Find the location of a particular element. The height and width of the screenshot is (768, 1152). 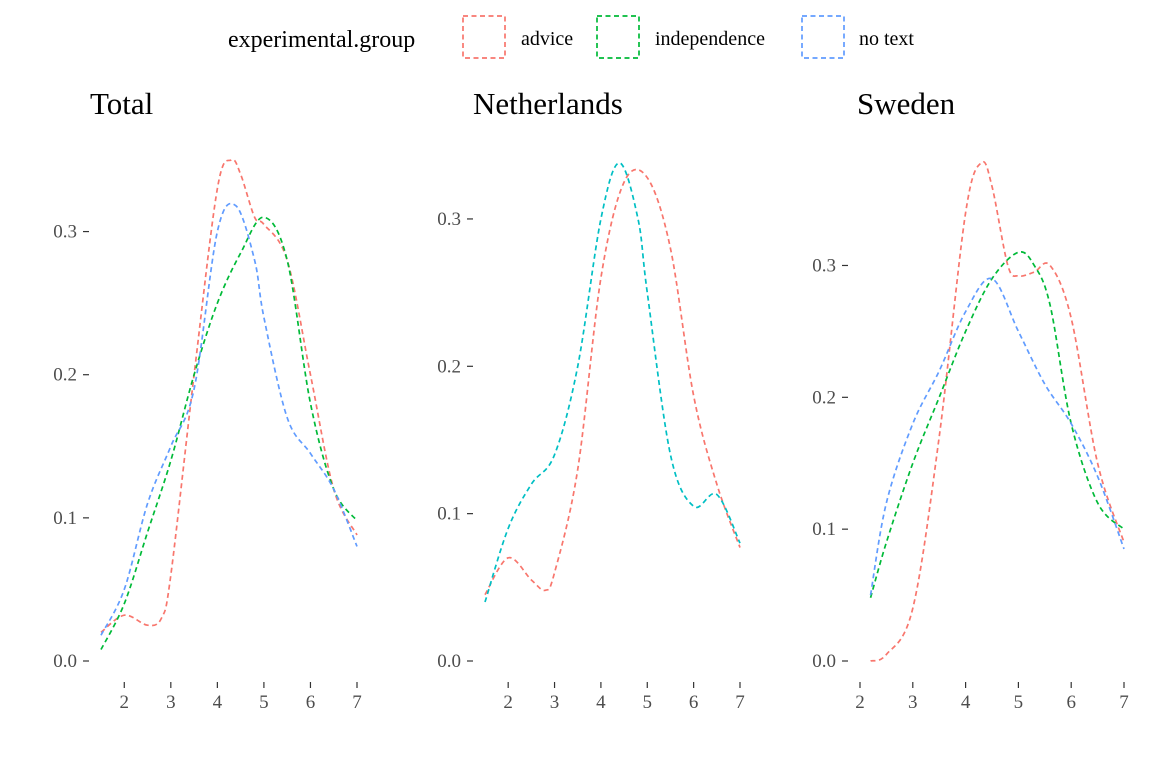

legend-key-outline-independence is located at coordinates (618, 37).